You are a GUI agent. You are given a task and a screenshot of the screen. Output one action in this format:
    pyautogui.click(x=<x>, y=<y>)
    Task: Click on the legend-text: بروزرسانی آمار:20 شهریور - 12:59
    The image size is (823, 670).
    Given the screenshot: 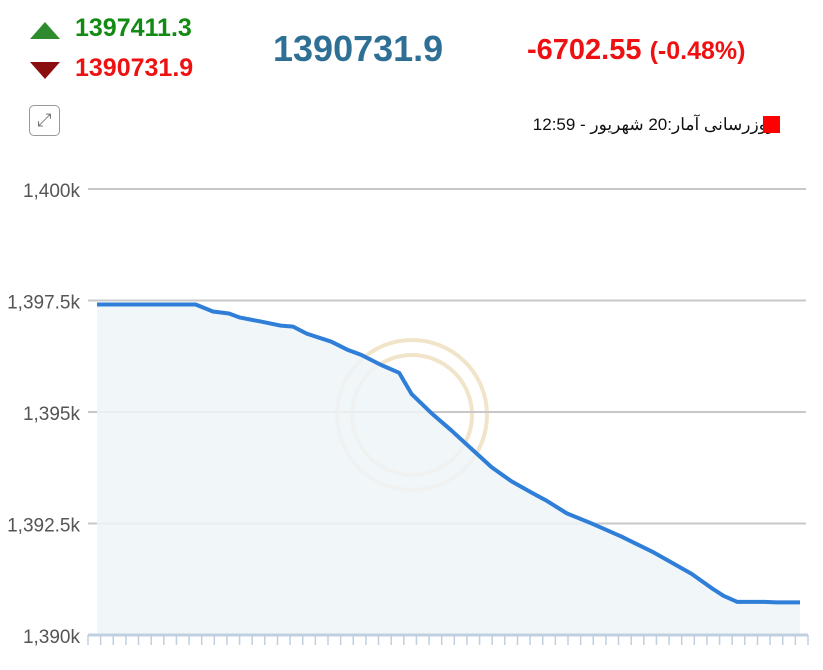 What is the action you would take?
    pyautogui.click(x=656, y=124)
    